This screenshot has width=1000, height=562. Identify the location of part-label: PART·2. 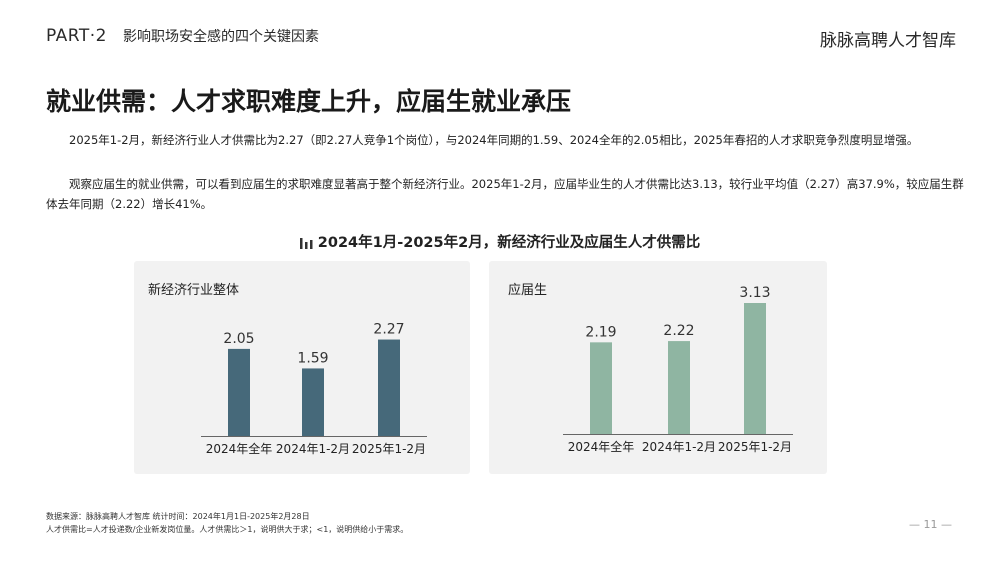
(76, 36).